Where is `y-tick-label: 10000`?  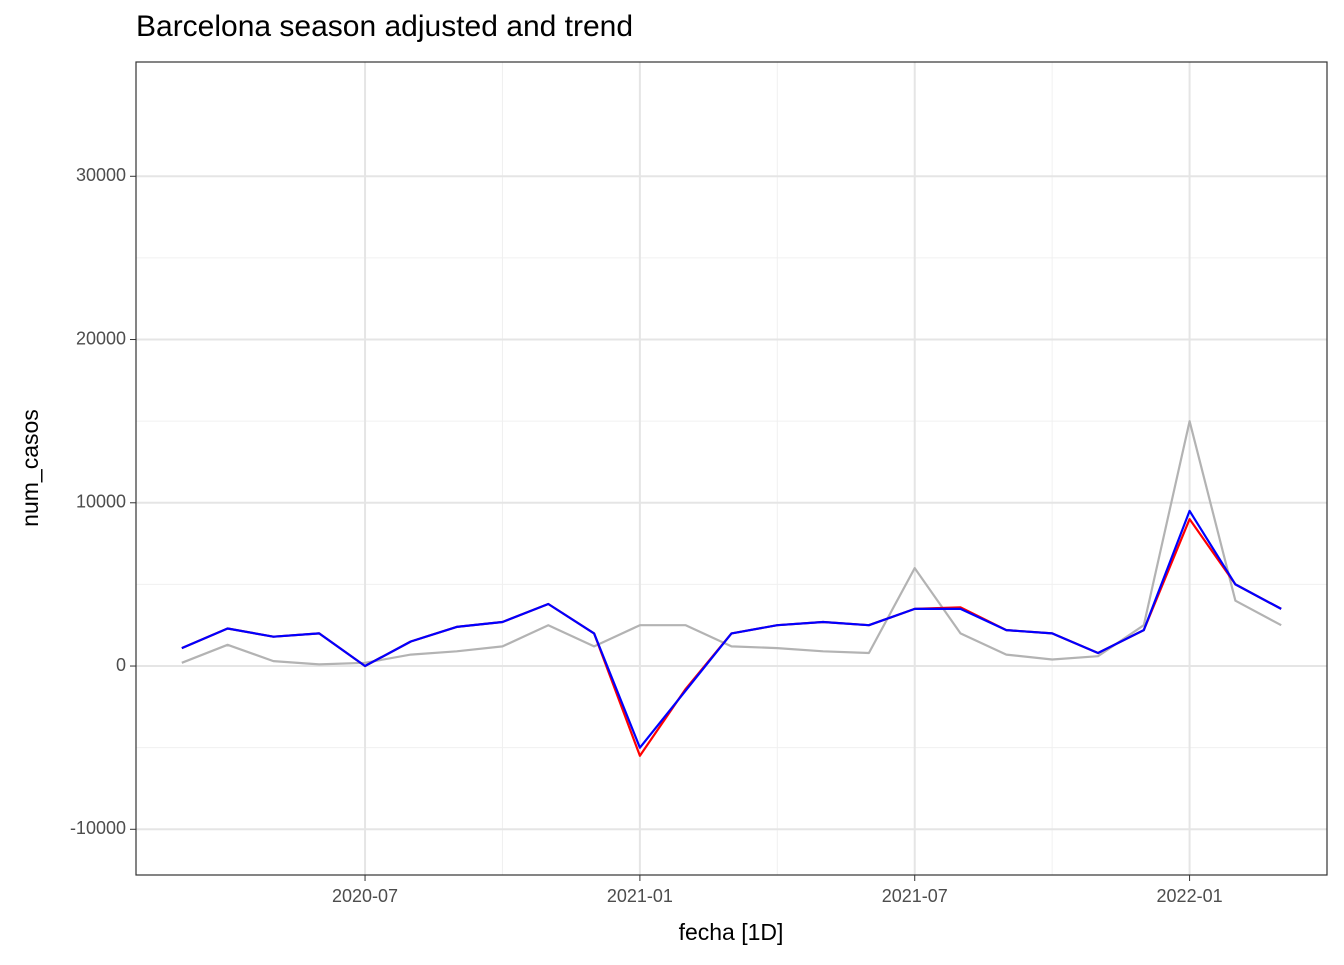 y-tick-label: 10000 is located at coordinates (101, 502).